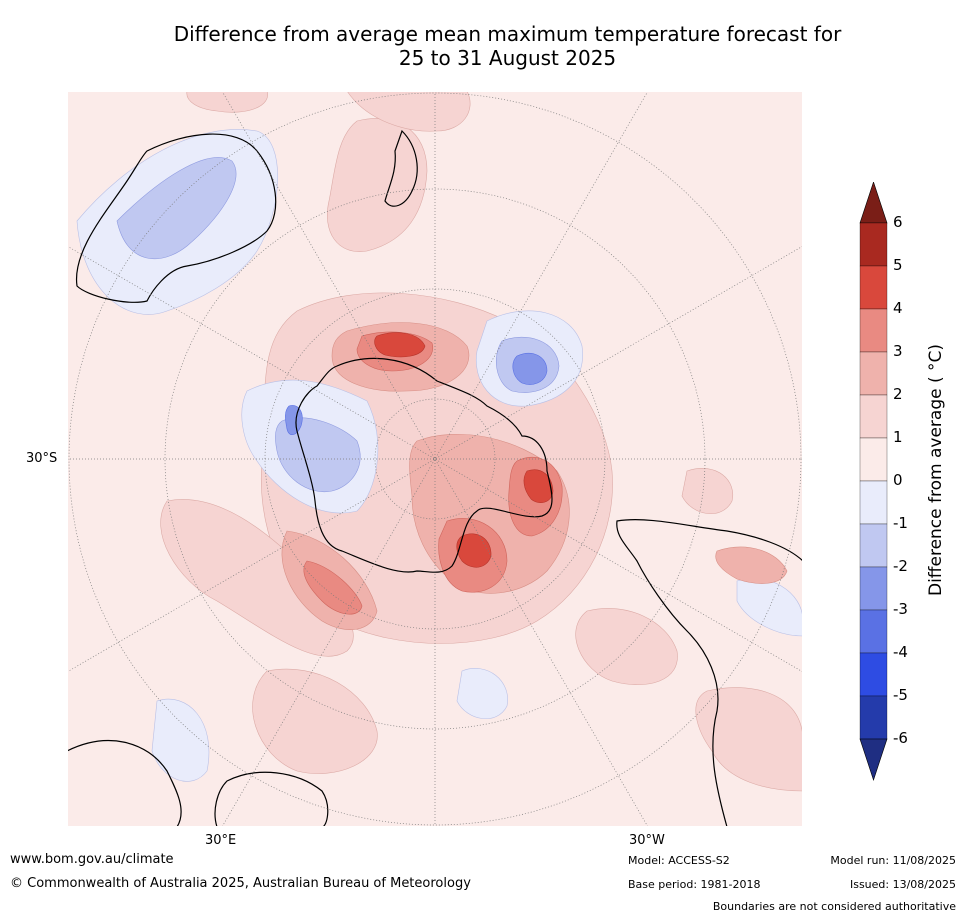 Image resolution: width=965 pixels, height=919 pixels. I want to click on colorbar-tick-label: -4, so click(900, 652).